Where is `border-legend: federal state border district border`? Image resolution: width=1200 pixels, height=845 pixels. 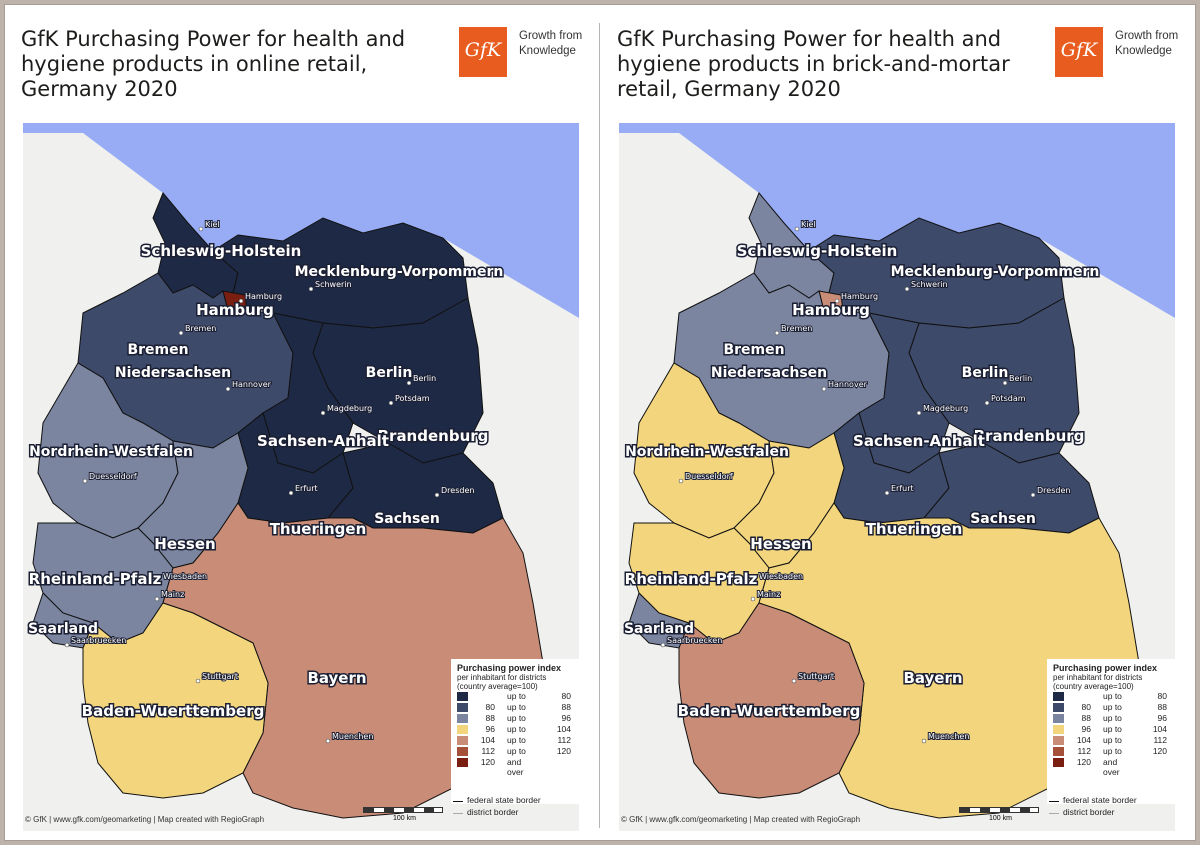
border-legend: federal state border district border is located at coordinates (496, 807).